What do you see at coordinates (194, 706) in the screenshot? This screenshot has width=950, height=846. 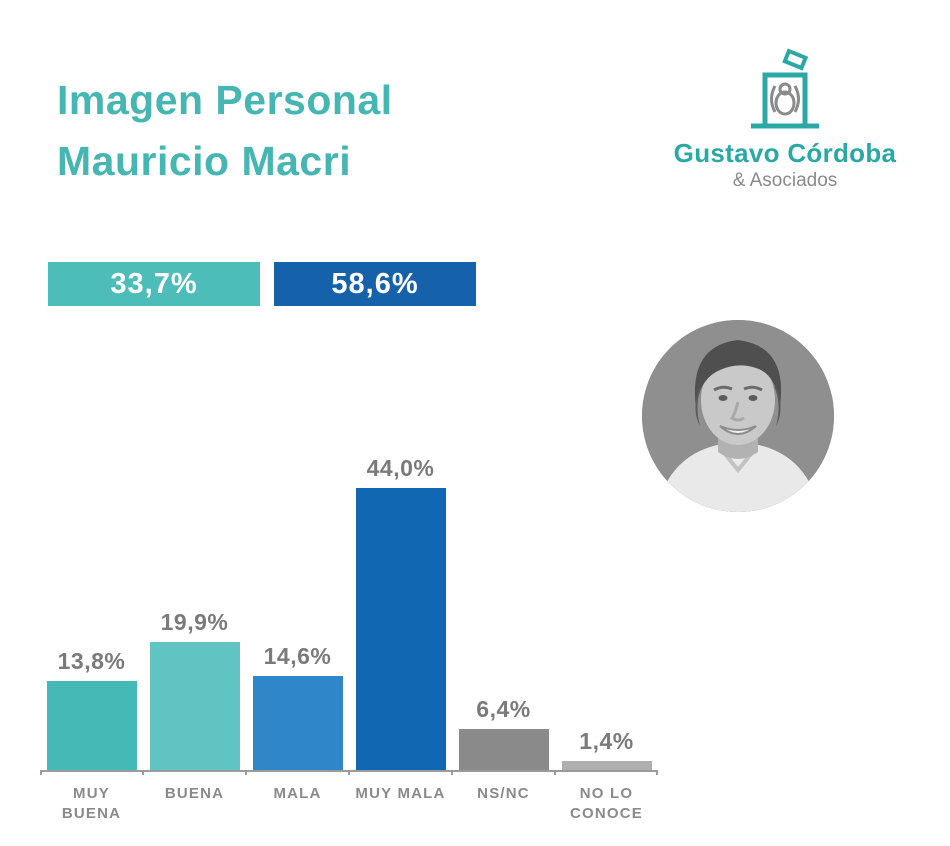 I see `bar-buena` at bounding box center [194, 706].